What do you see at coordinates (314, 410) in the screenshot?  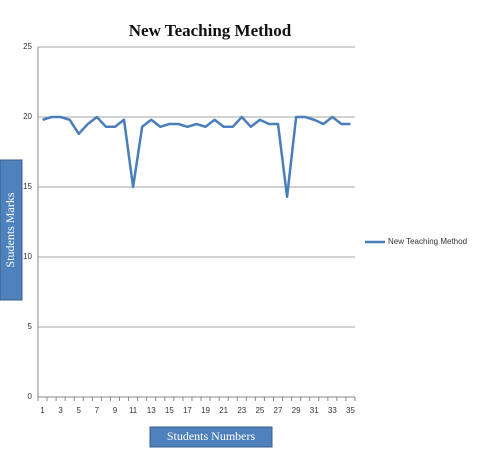 I see `x-tick-label: 31` at bounding box center [314, 410].